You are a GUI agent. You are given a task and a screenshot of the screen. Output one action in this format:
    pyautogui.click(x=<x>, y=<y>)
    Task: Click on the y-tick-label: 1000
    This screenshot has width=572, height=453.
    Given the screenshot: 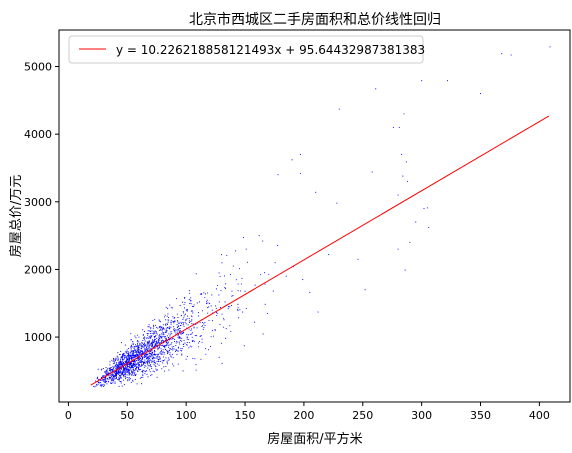 What is the action you would take?
    pyautogui.click(x=38, y=337)
    